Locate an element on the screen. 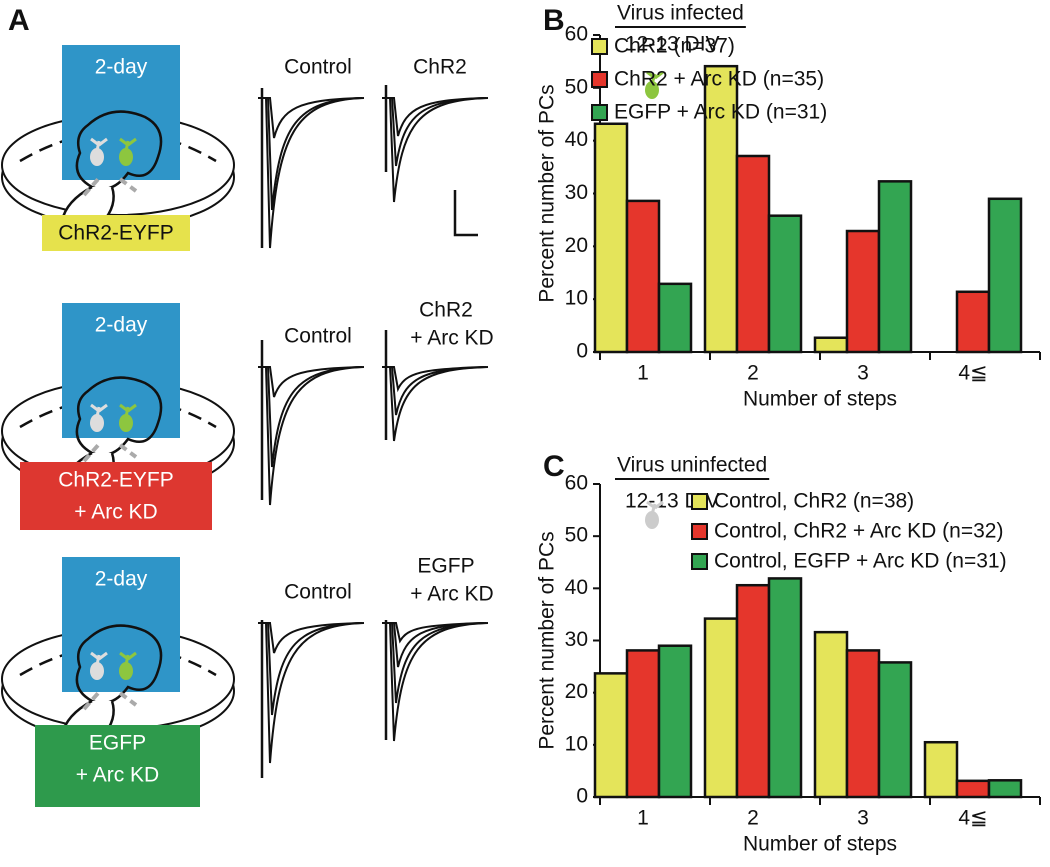 The height and width of the screenshot is (867, 1050). legend-label: Control, EGFP + Arc KD (n=31) is located at coordinates (860, 561).